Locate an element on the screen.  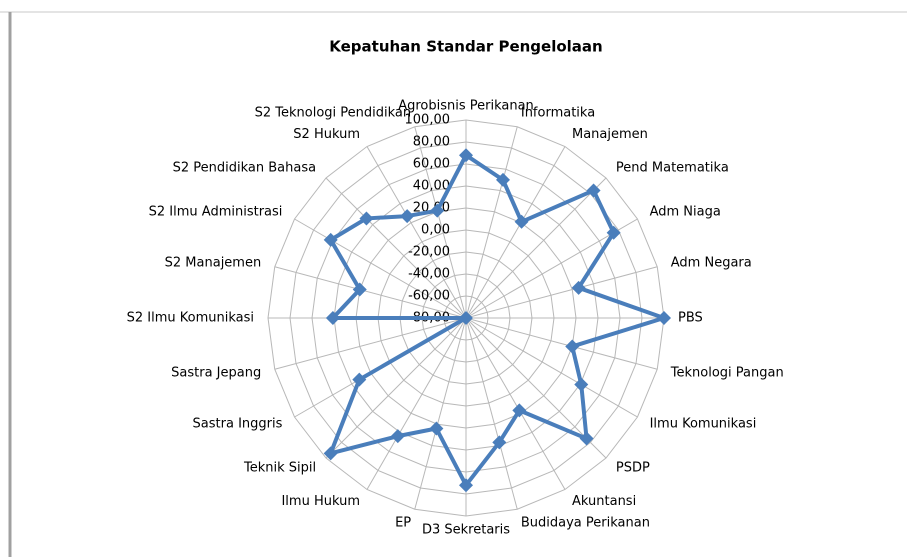
category-label: S2 Ilmu Administrasi is located at coordinates (216, 212).